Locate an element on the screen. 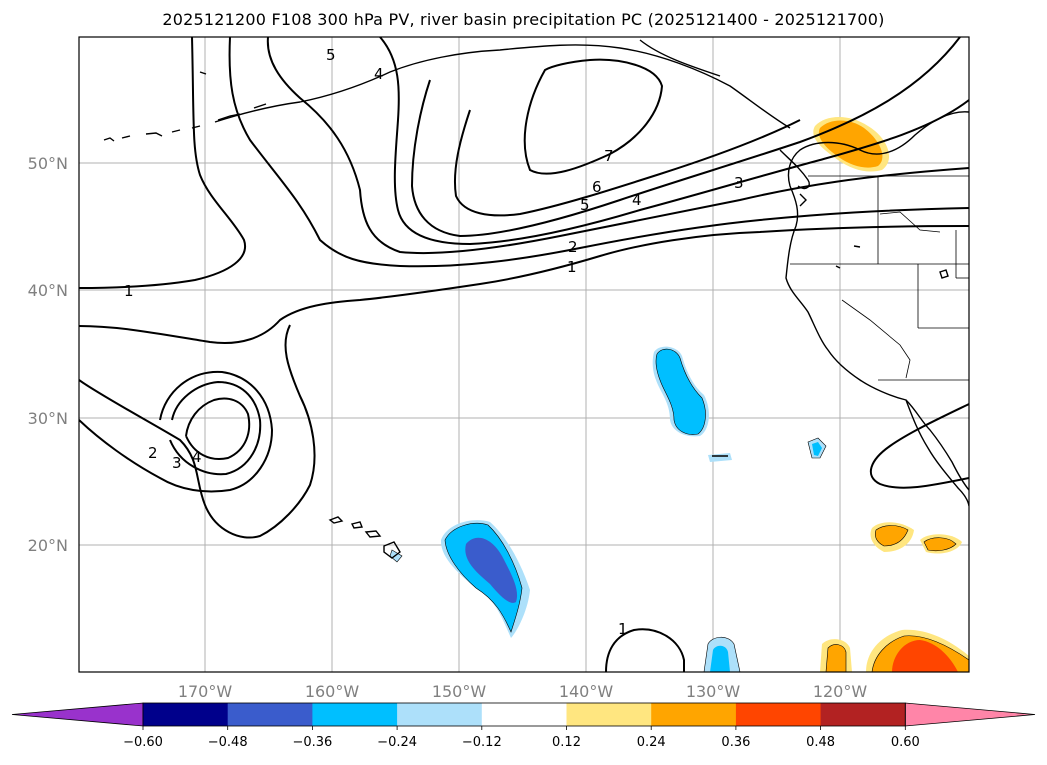 The height and width of the screenshot is (765, 1047). colorbar-tick-label: 0.24 is located at coordinates (651, 742).